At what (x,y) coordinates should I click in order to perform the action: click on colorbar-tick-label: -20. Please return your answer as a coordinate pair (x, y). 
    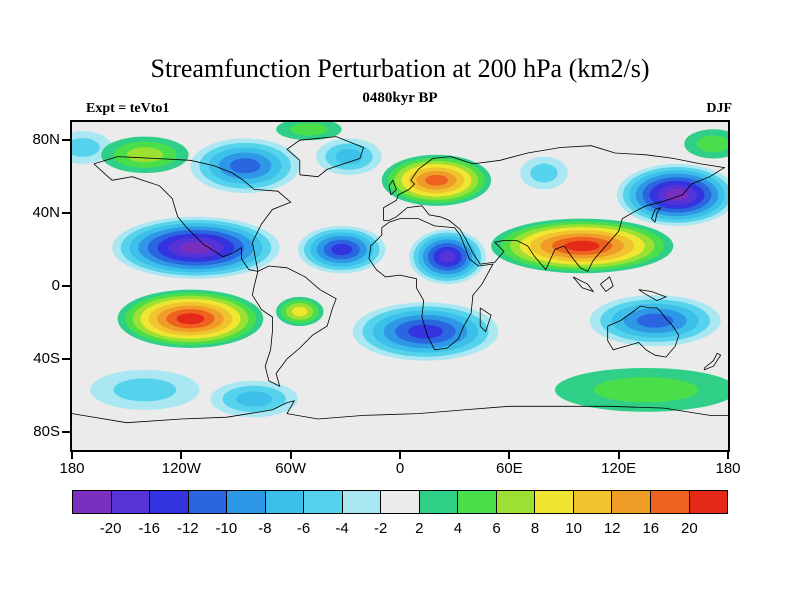
    Looking at the image, I should click on (110, 528).